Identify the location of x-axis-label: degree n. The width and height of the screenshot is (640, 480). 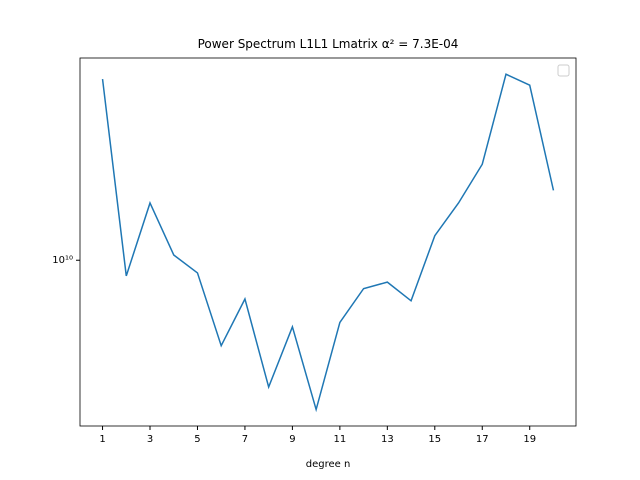
(328, 464).